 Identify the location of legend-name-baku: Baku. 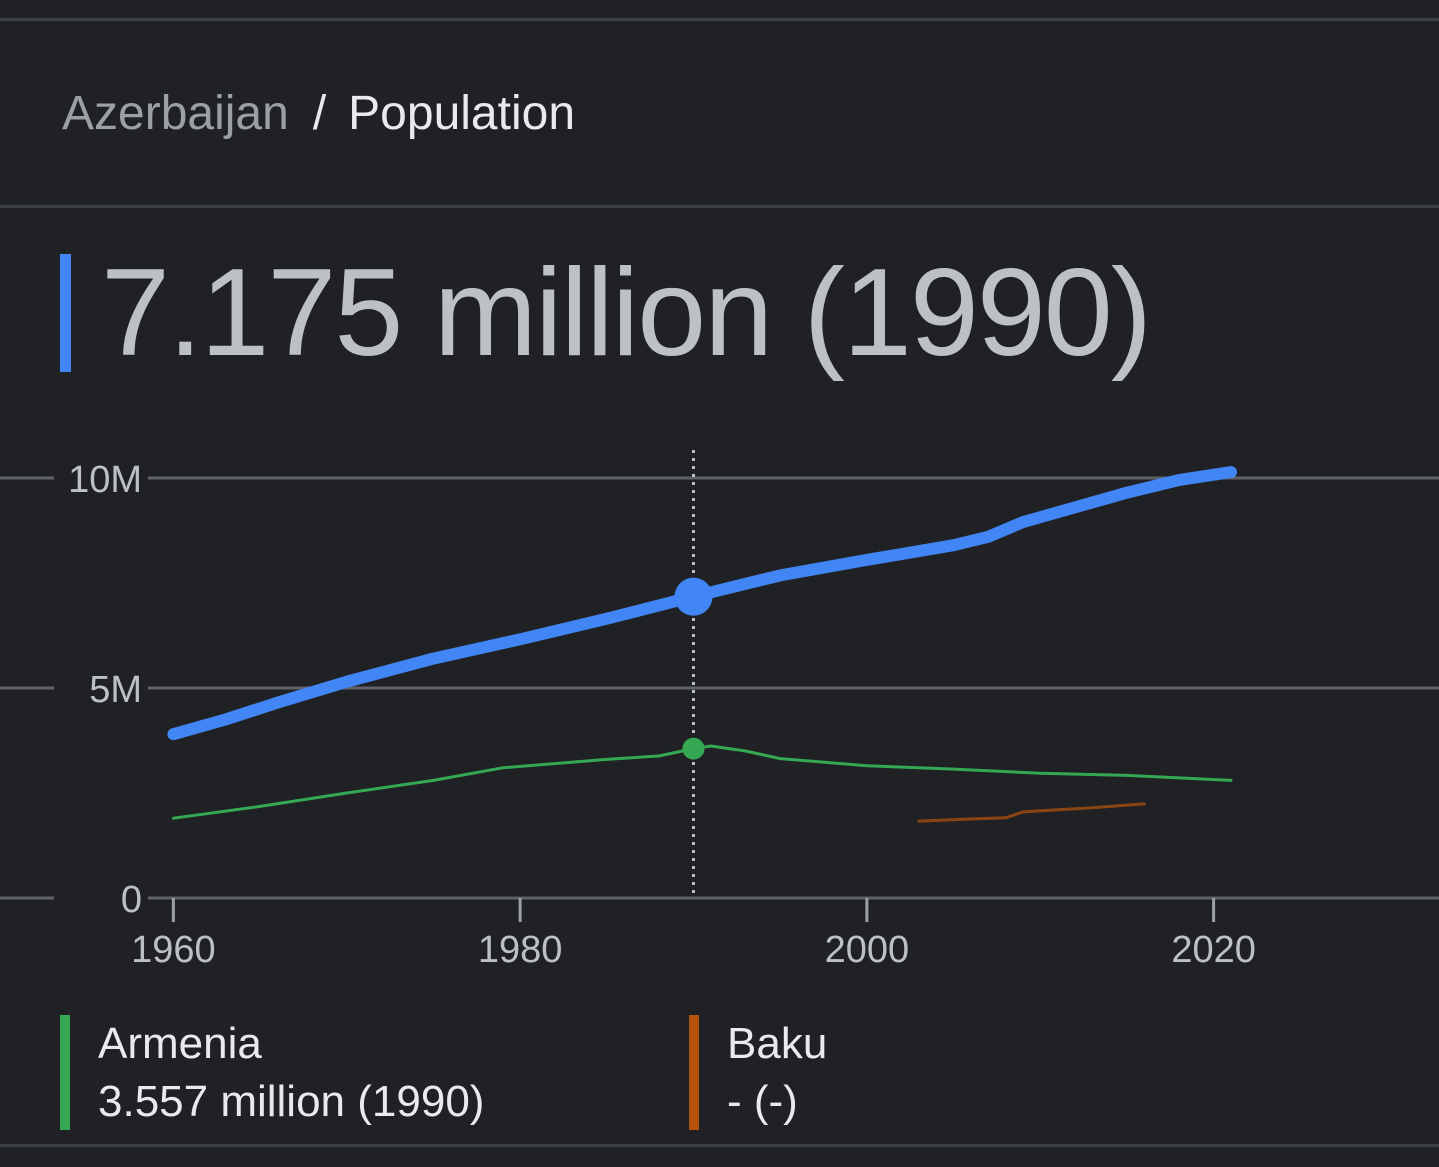
(777, 1043).